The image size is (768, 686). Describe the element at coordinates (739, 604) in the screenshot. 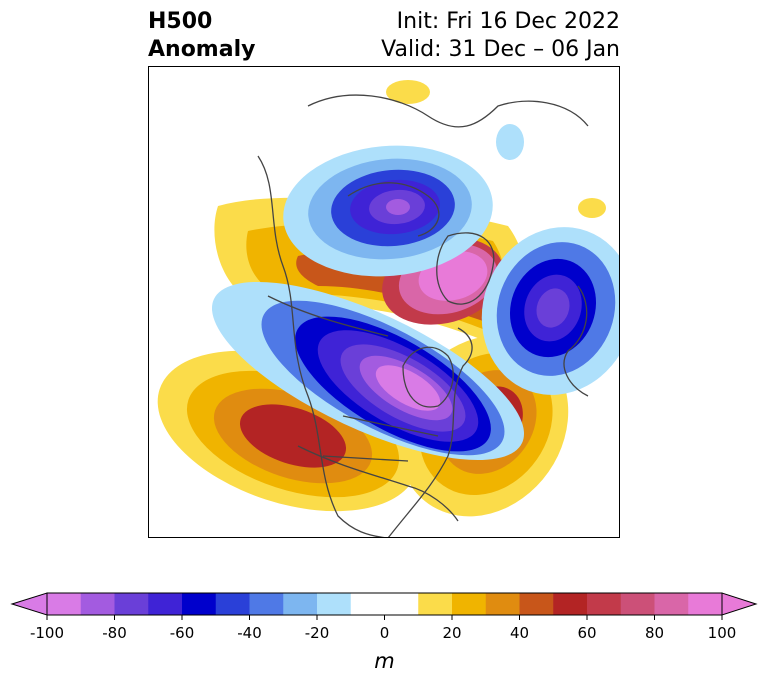

I see `colorbar-extend-max` at that location.